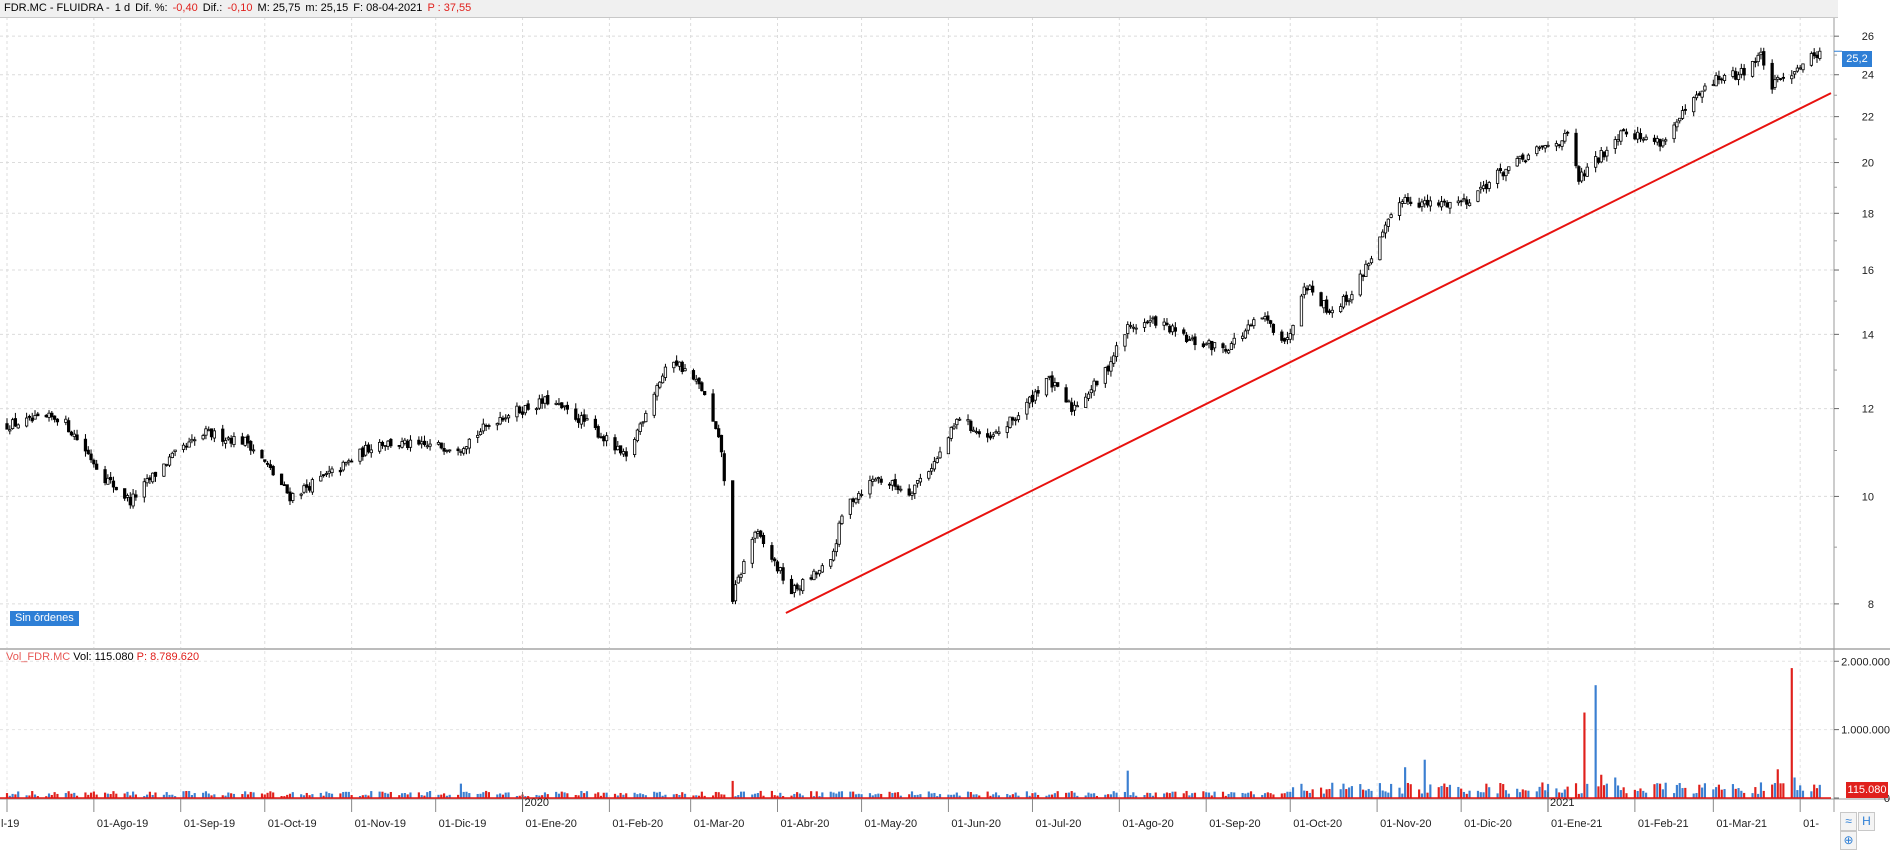 The image size is (1890, 850). I want to click on x-tick-label: 01-Abr-20, so click(805, 824).